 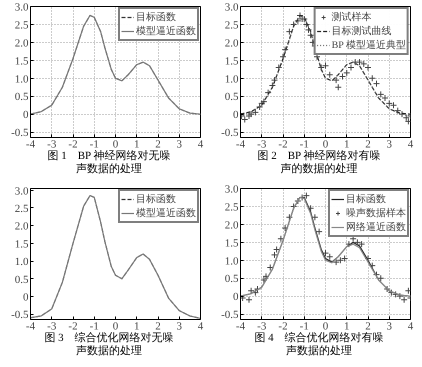 I want to click on legend-label: 网络逼近函数, so click(x=376, y=227).